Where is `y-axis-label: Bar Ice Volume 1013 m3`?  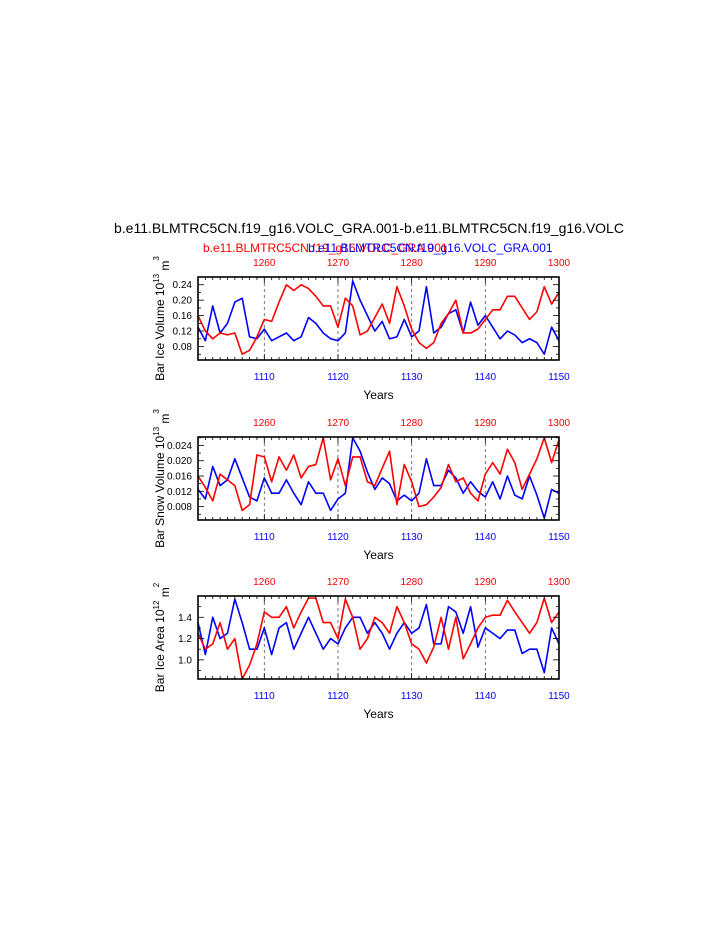
y-axis-label: Bar Ice Volume 1013 m3 is located at coordinates (162, 318).